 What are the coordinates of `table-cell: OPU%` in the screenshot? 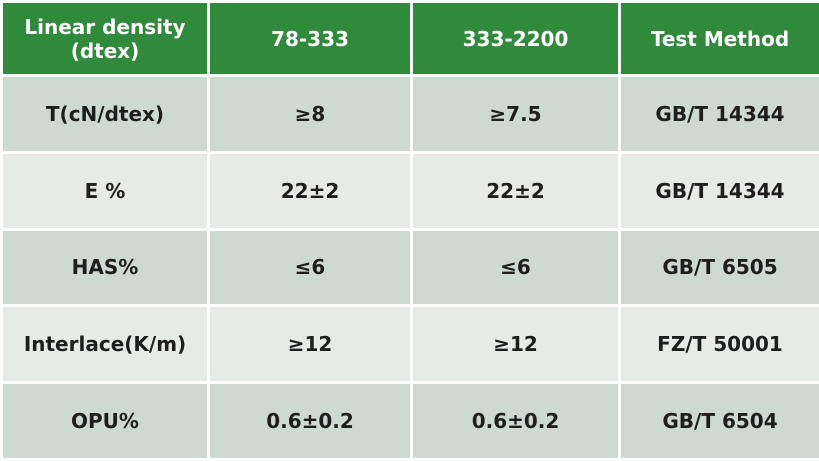 It's located at (105, 421).